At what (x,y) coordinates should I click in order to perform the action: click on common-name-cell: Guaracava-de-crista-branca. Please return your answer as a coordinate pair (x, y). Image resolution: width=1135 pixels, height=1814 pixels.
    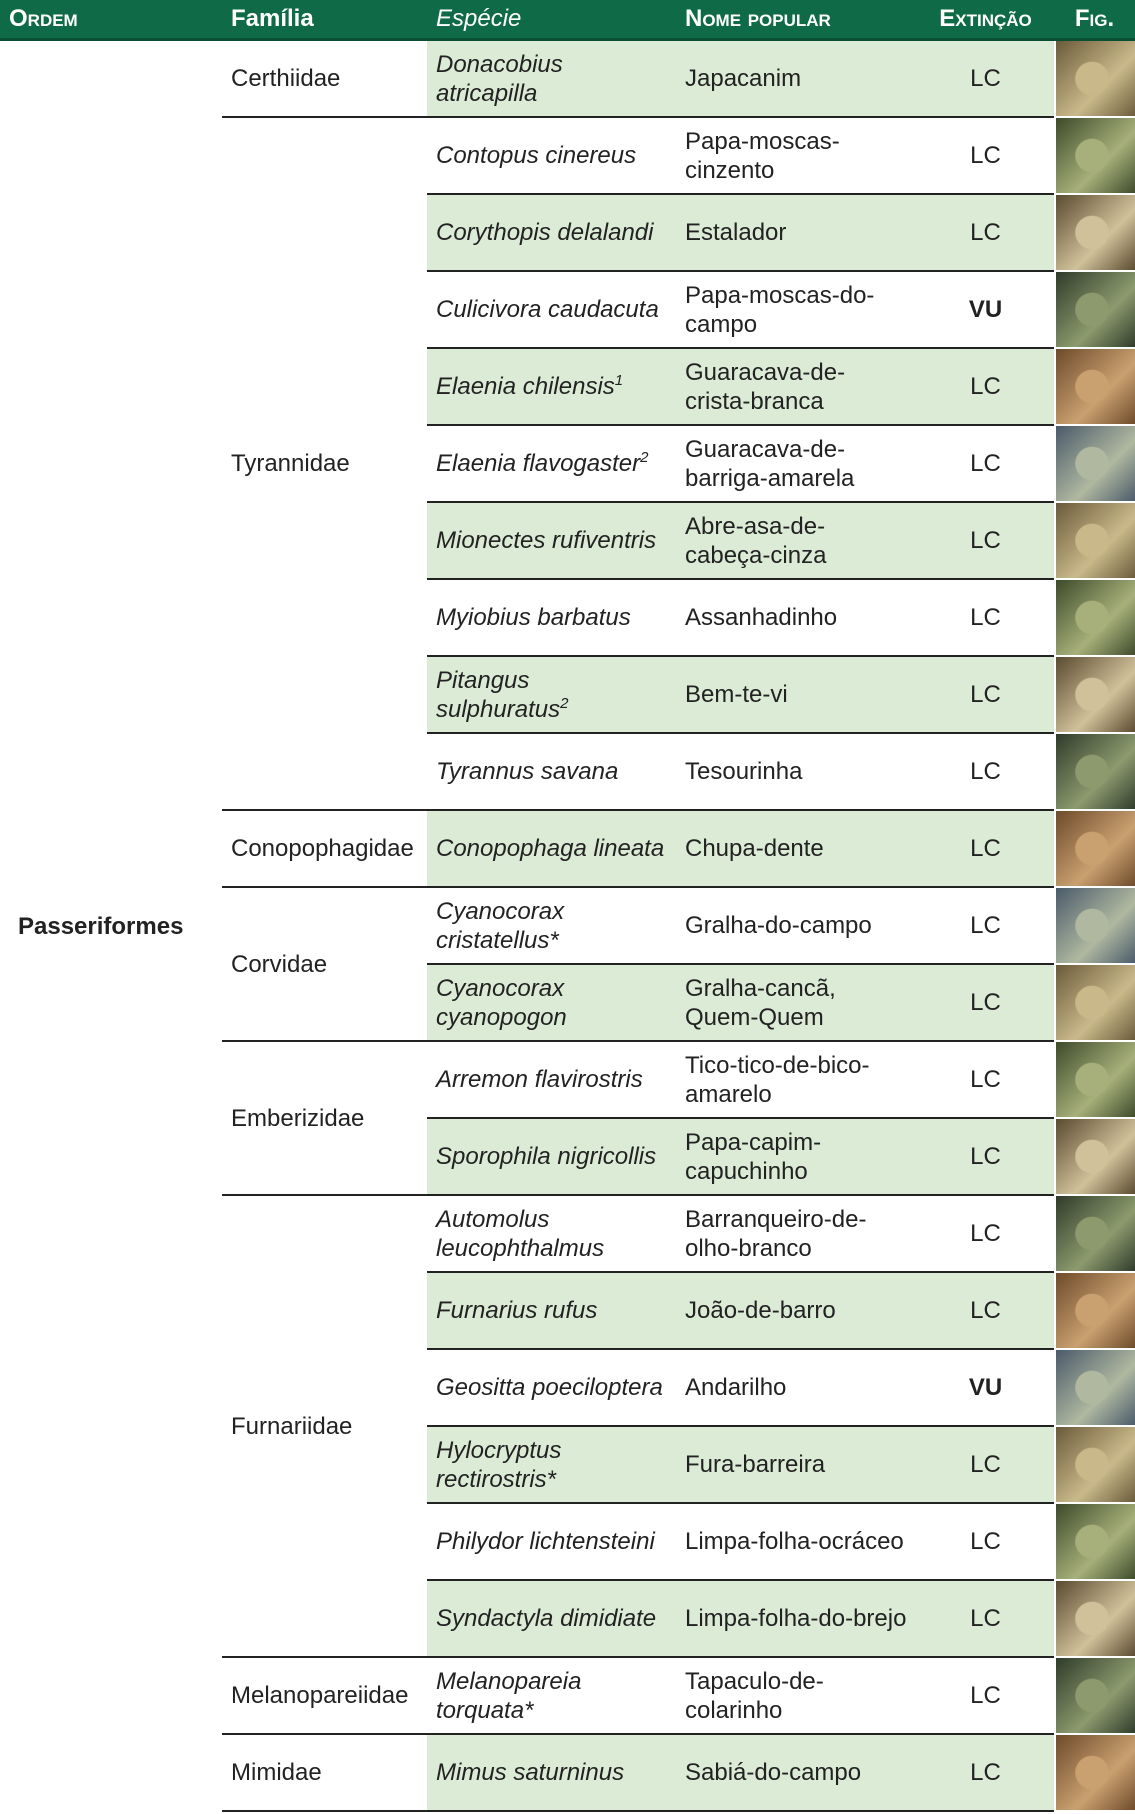
    Looking at the image, I should click on (796, 387).